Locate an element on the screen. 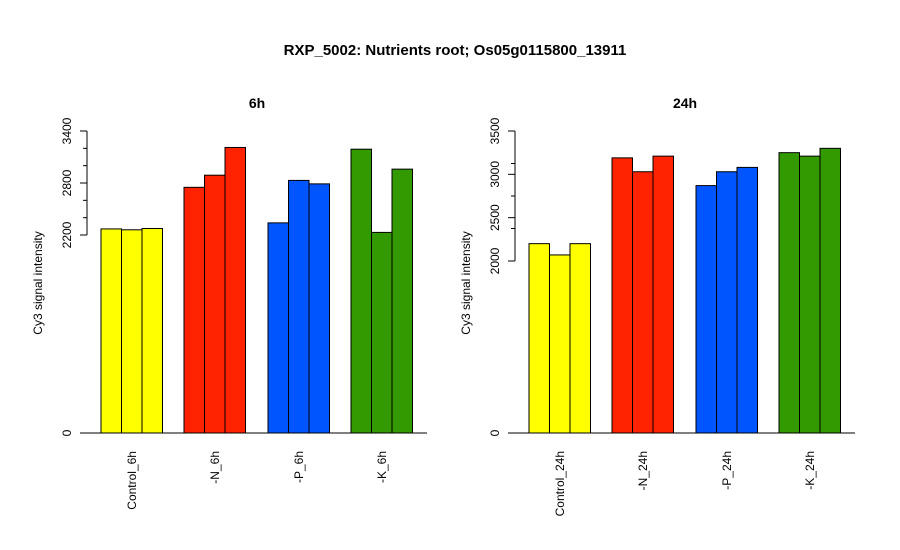 Image resolution: width=900 pixels, height=550 pixels. bar--k-24h-3 is located at coordinates (830, 290).